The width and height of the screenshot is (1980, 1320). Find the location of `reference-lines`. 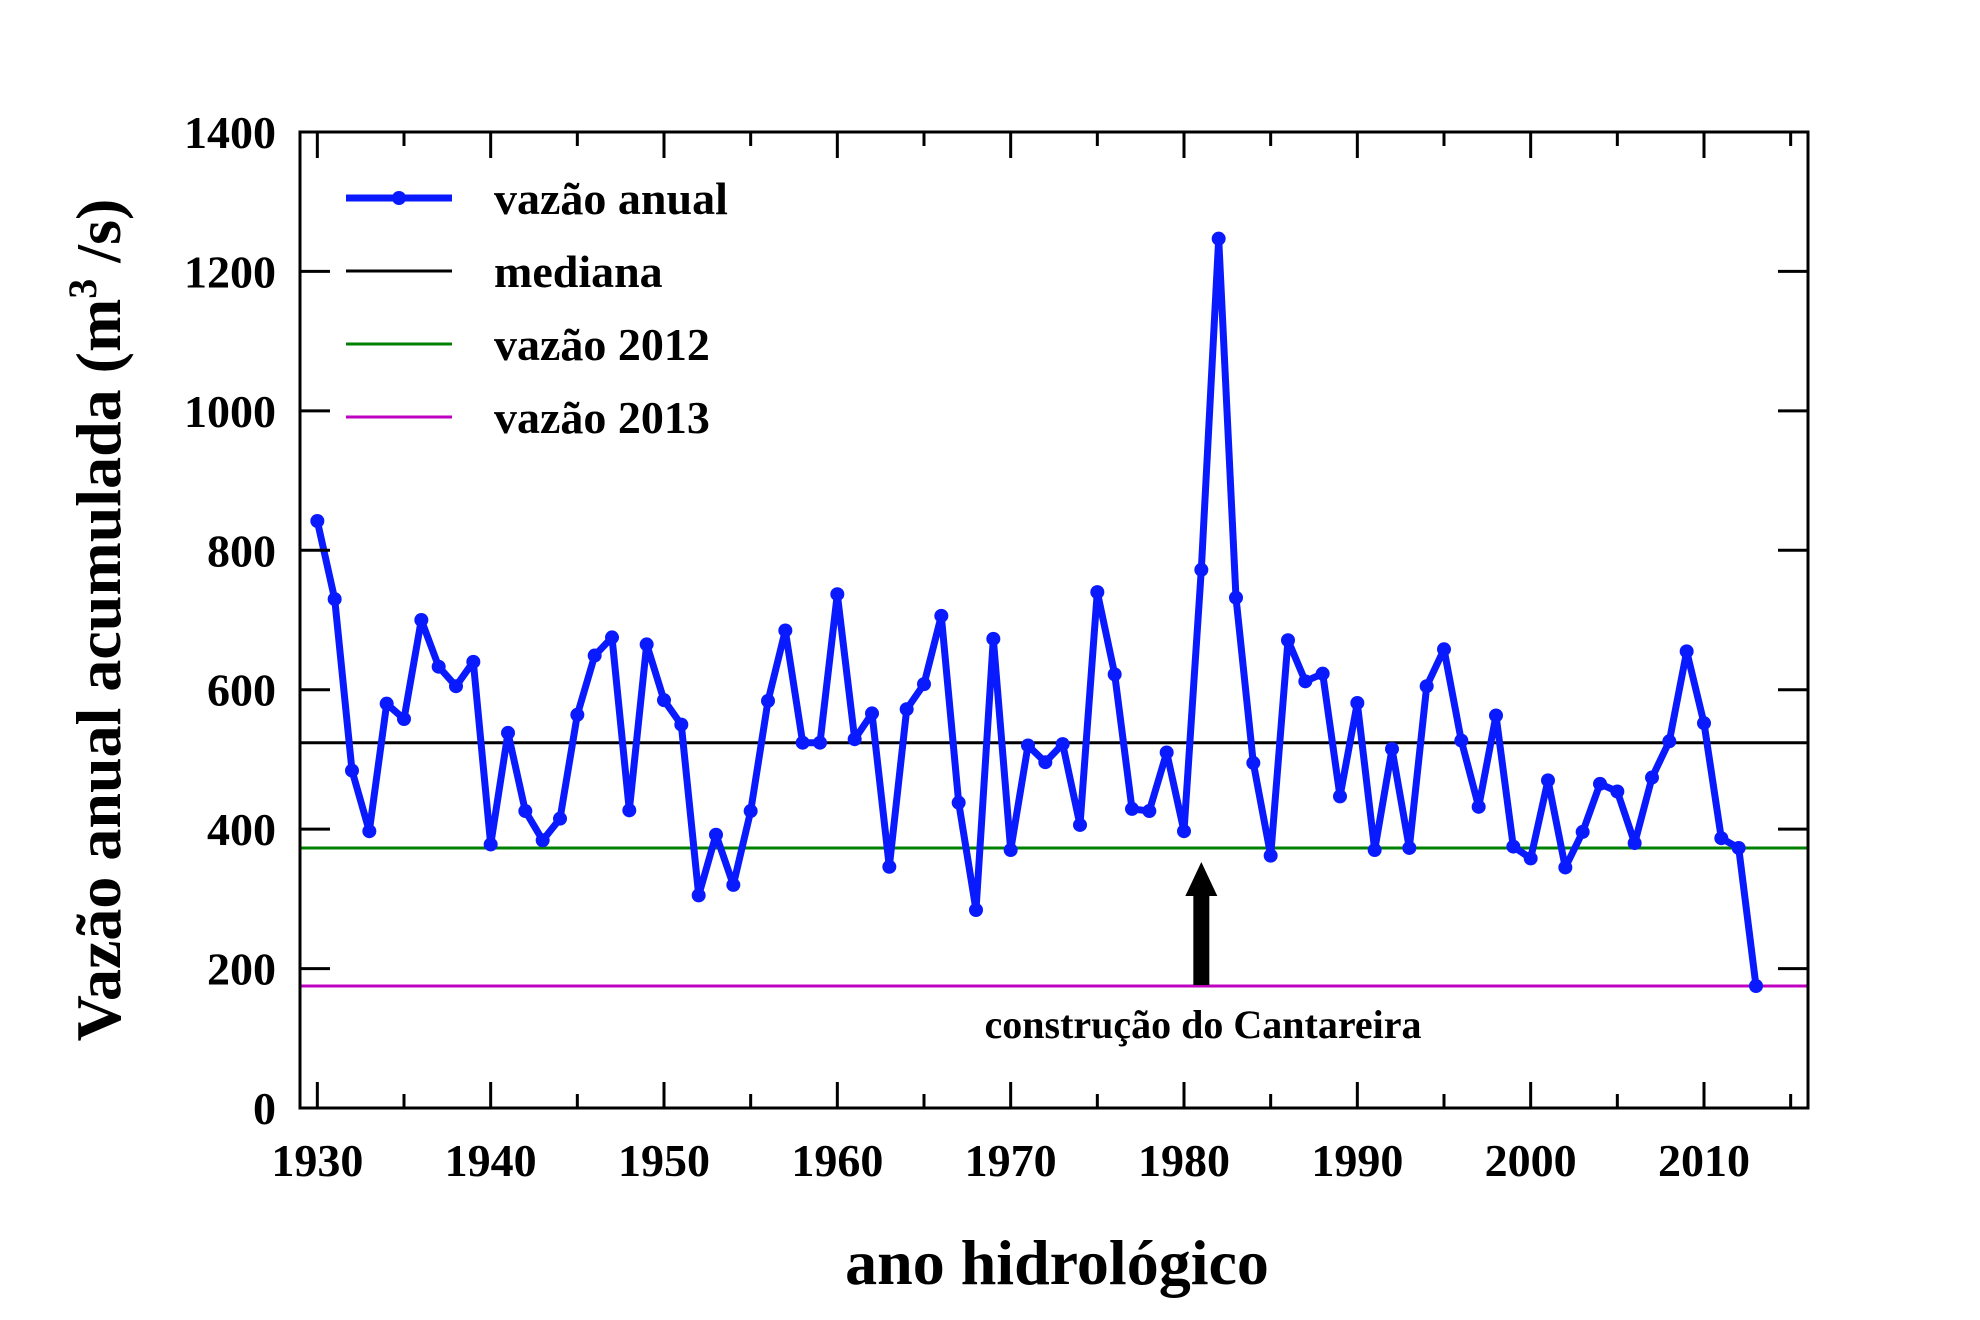

reference-lines is located at coordinates (1054, 864).